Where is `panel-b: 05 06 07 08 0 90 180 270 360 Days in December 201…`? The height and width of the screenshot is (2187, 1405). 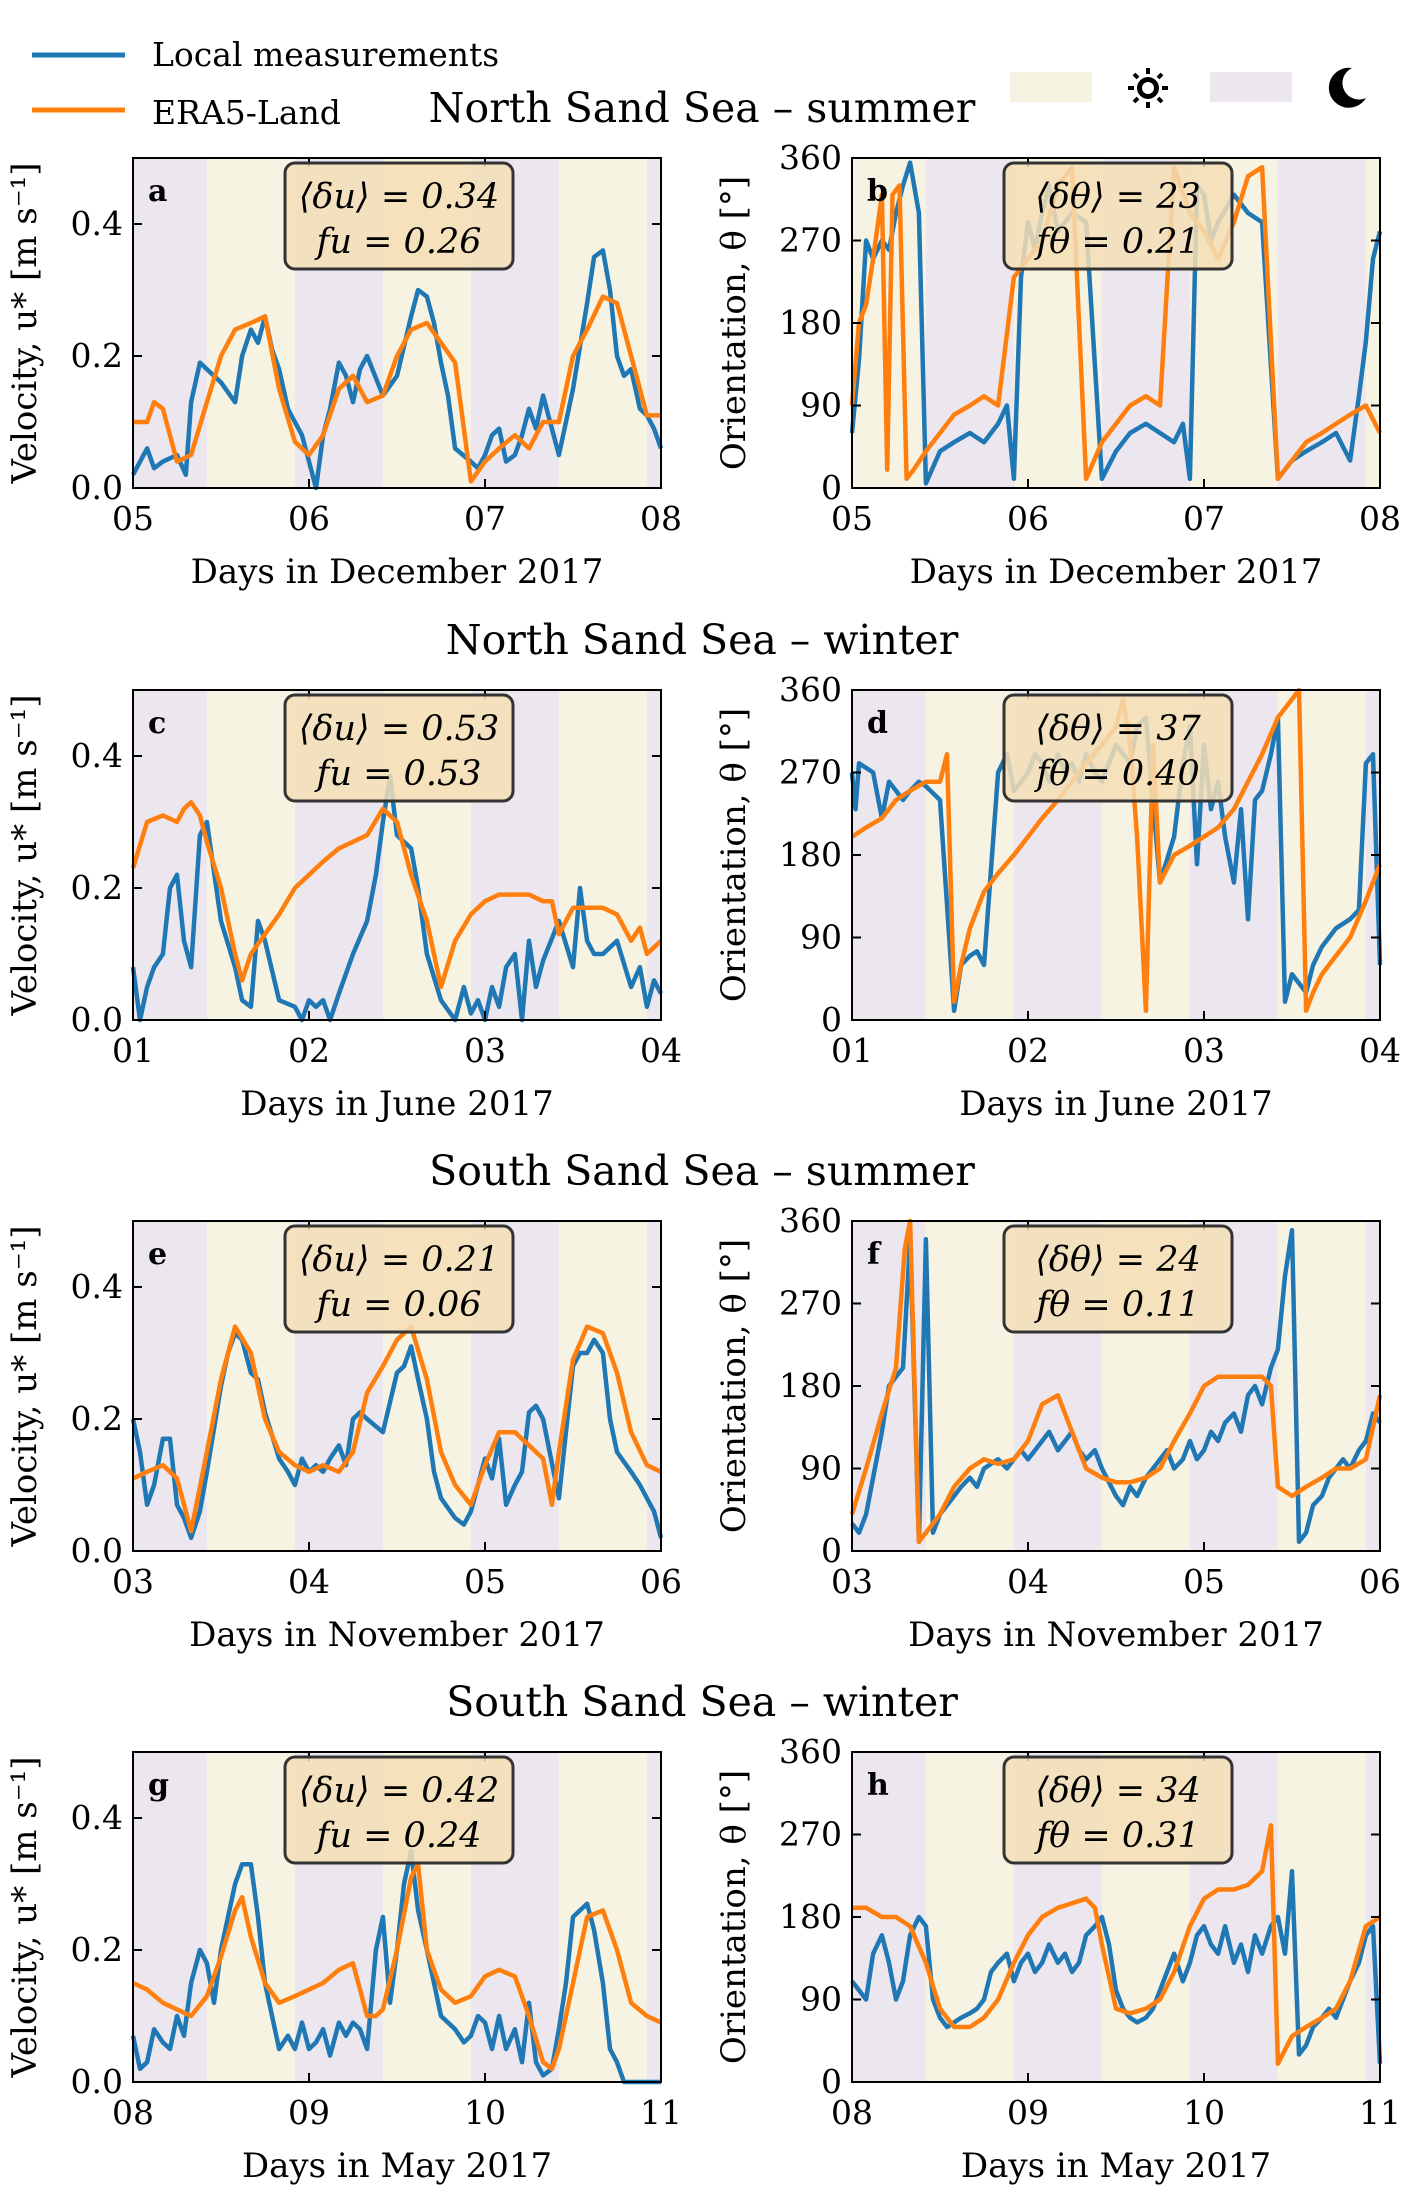
panel-b: 05 06 07 08 0 90 180 270 360 Days in December 201… is located at coordinates (1057, 365).